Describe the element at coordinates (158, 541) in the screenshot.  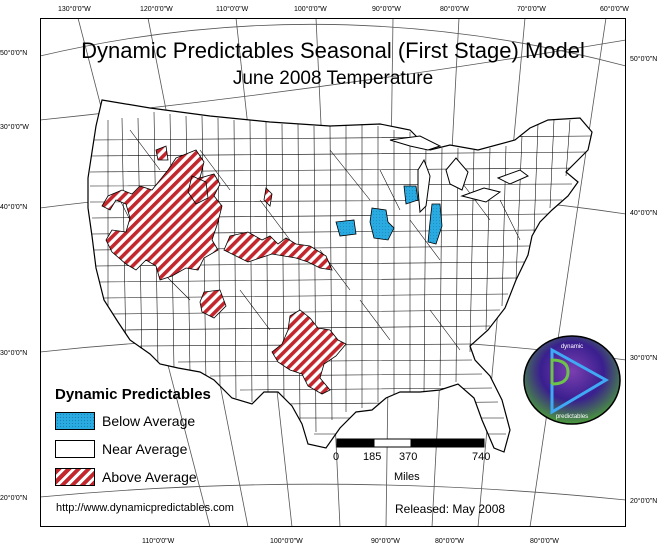
I see `tick-bottom-1: 110°0'0"W` at that location.